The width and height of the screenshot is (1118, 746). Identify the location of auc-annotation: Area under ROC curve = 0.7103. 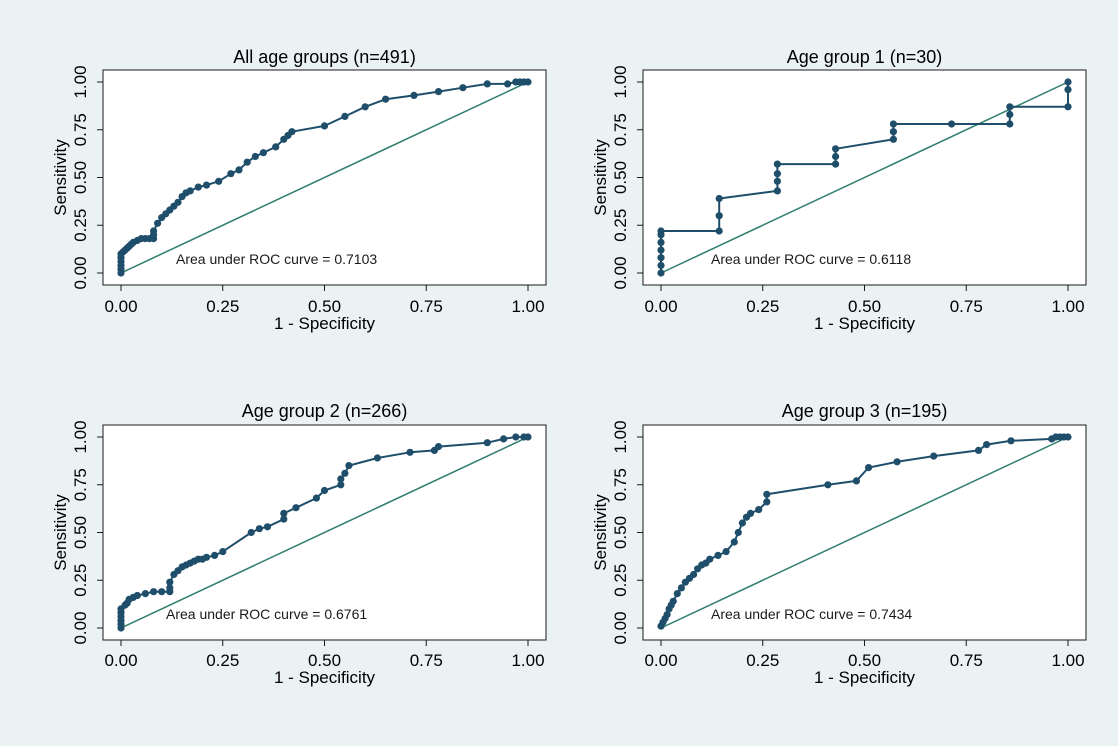
(276, 259).